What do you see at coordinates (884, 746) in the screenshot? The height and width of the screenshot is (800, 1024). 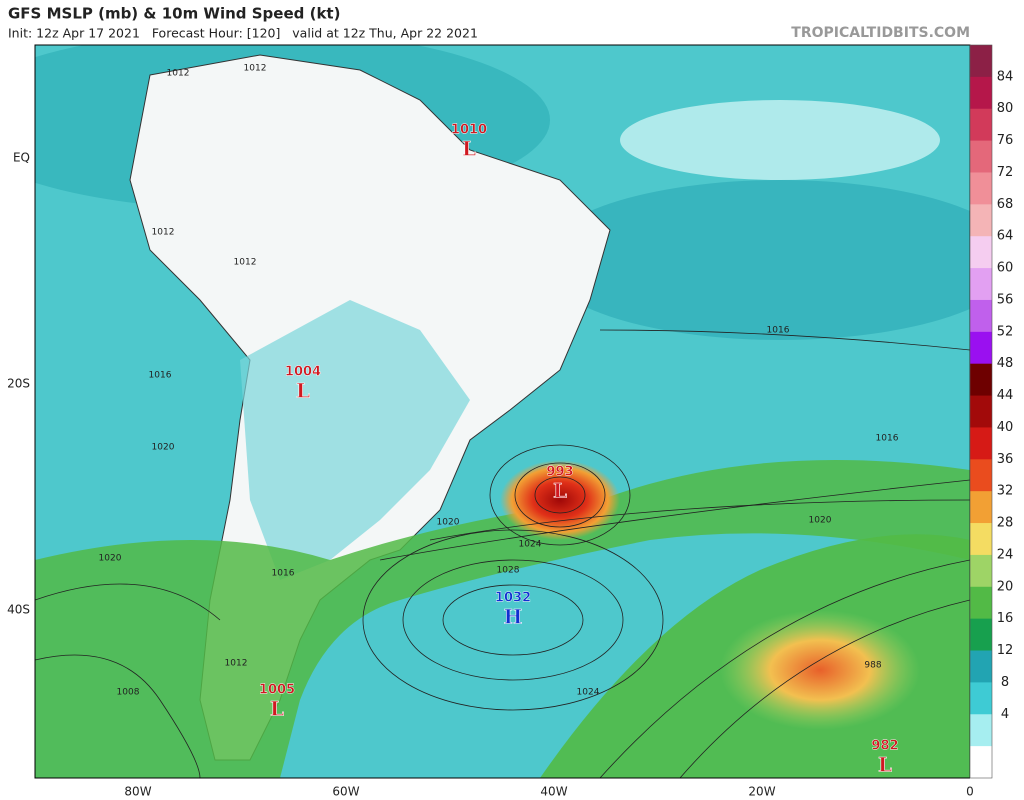 I see `center-pressure: 982` at bounding box center [884, 746].